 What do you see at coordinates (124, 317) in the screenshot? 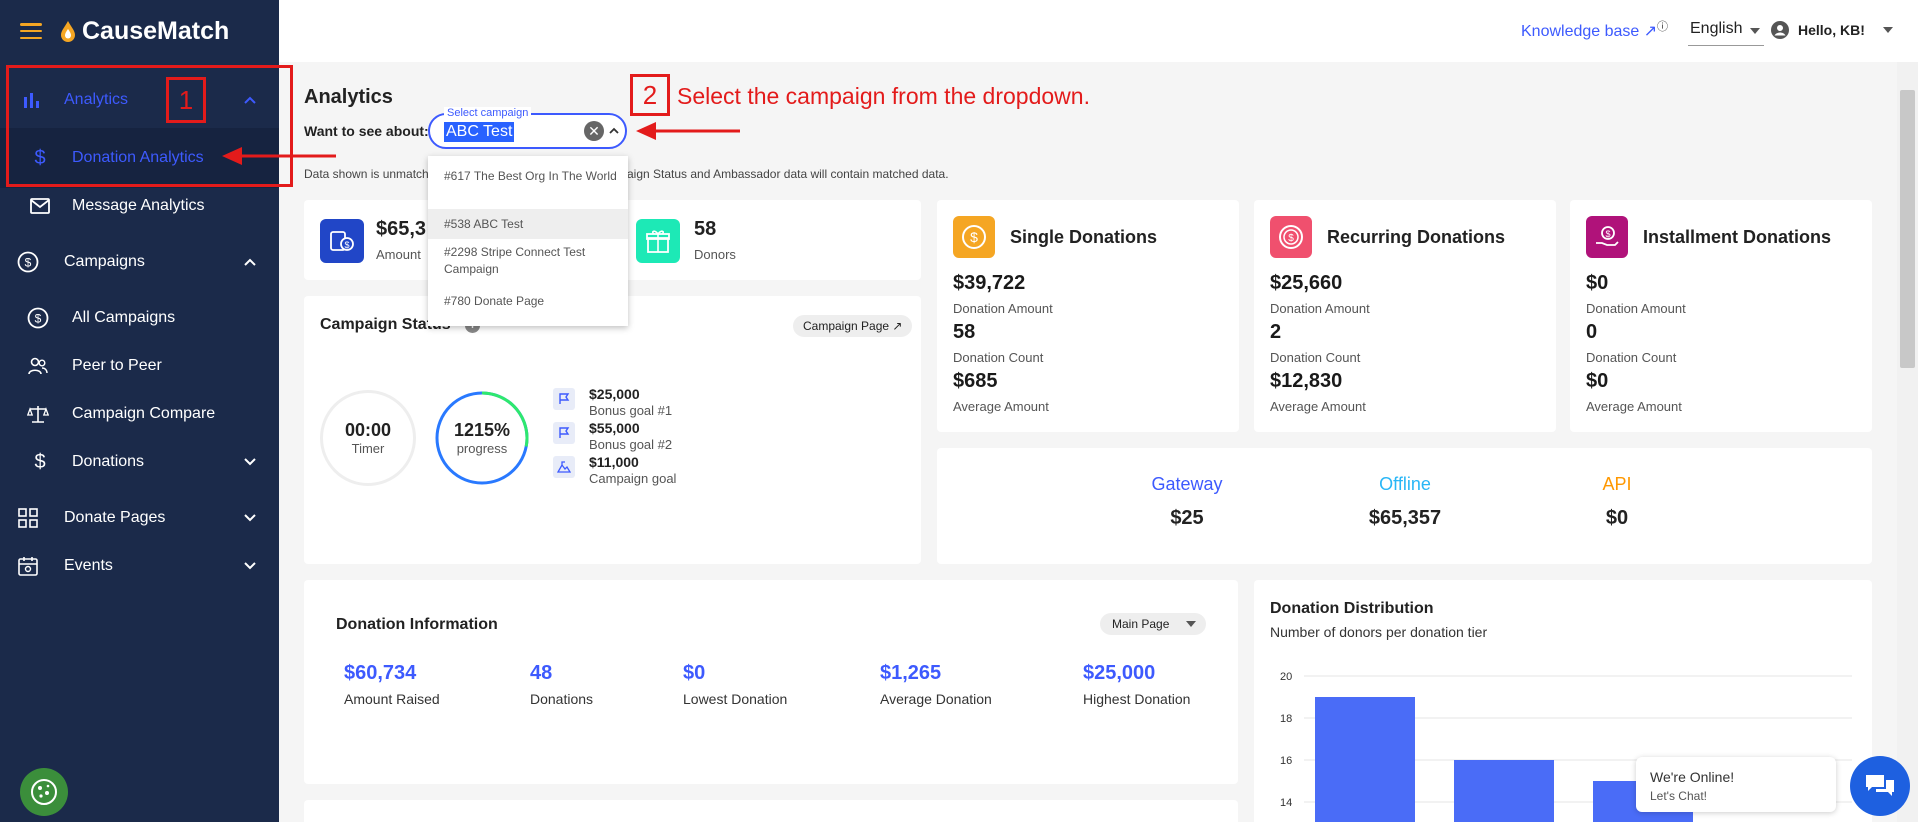
I see `sidebar-item-label: All Campaigns` at bounding box center [124, 317].